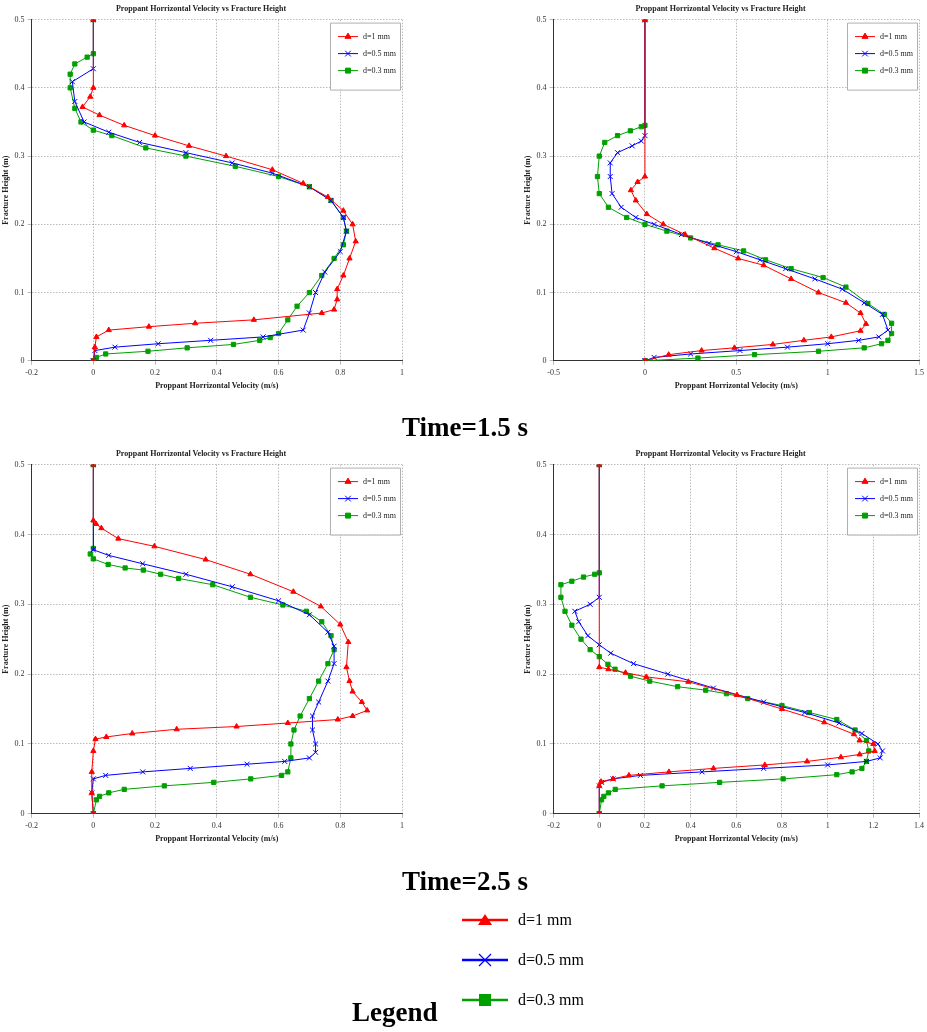 The image size is (927, 1032). What do you see at coordinates (395, 1012) in the screenshot?
I see `legend-title: Legend` at bounding box center [395, 1012].